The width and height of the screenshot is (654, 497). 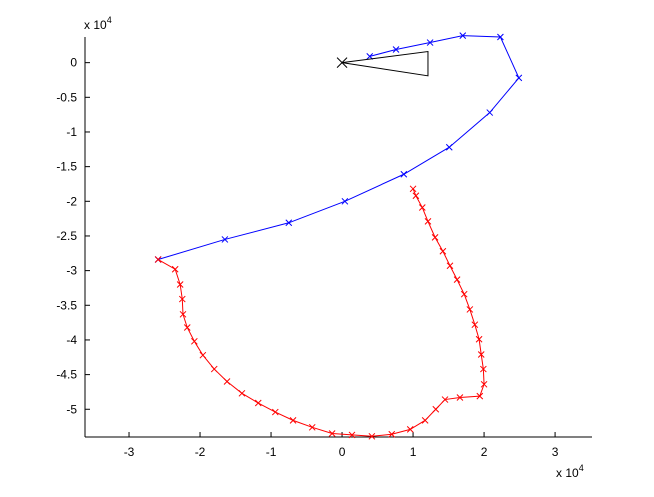 I want to click on y-tick-label: -1, so click(x=71, y=132).